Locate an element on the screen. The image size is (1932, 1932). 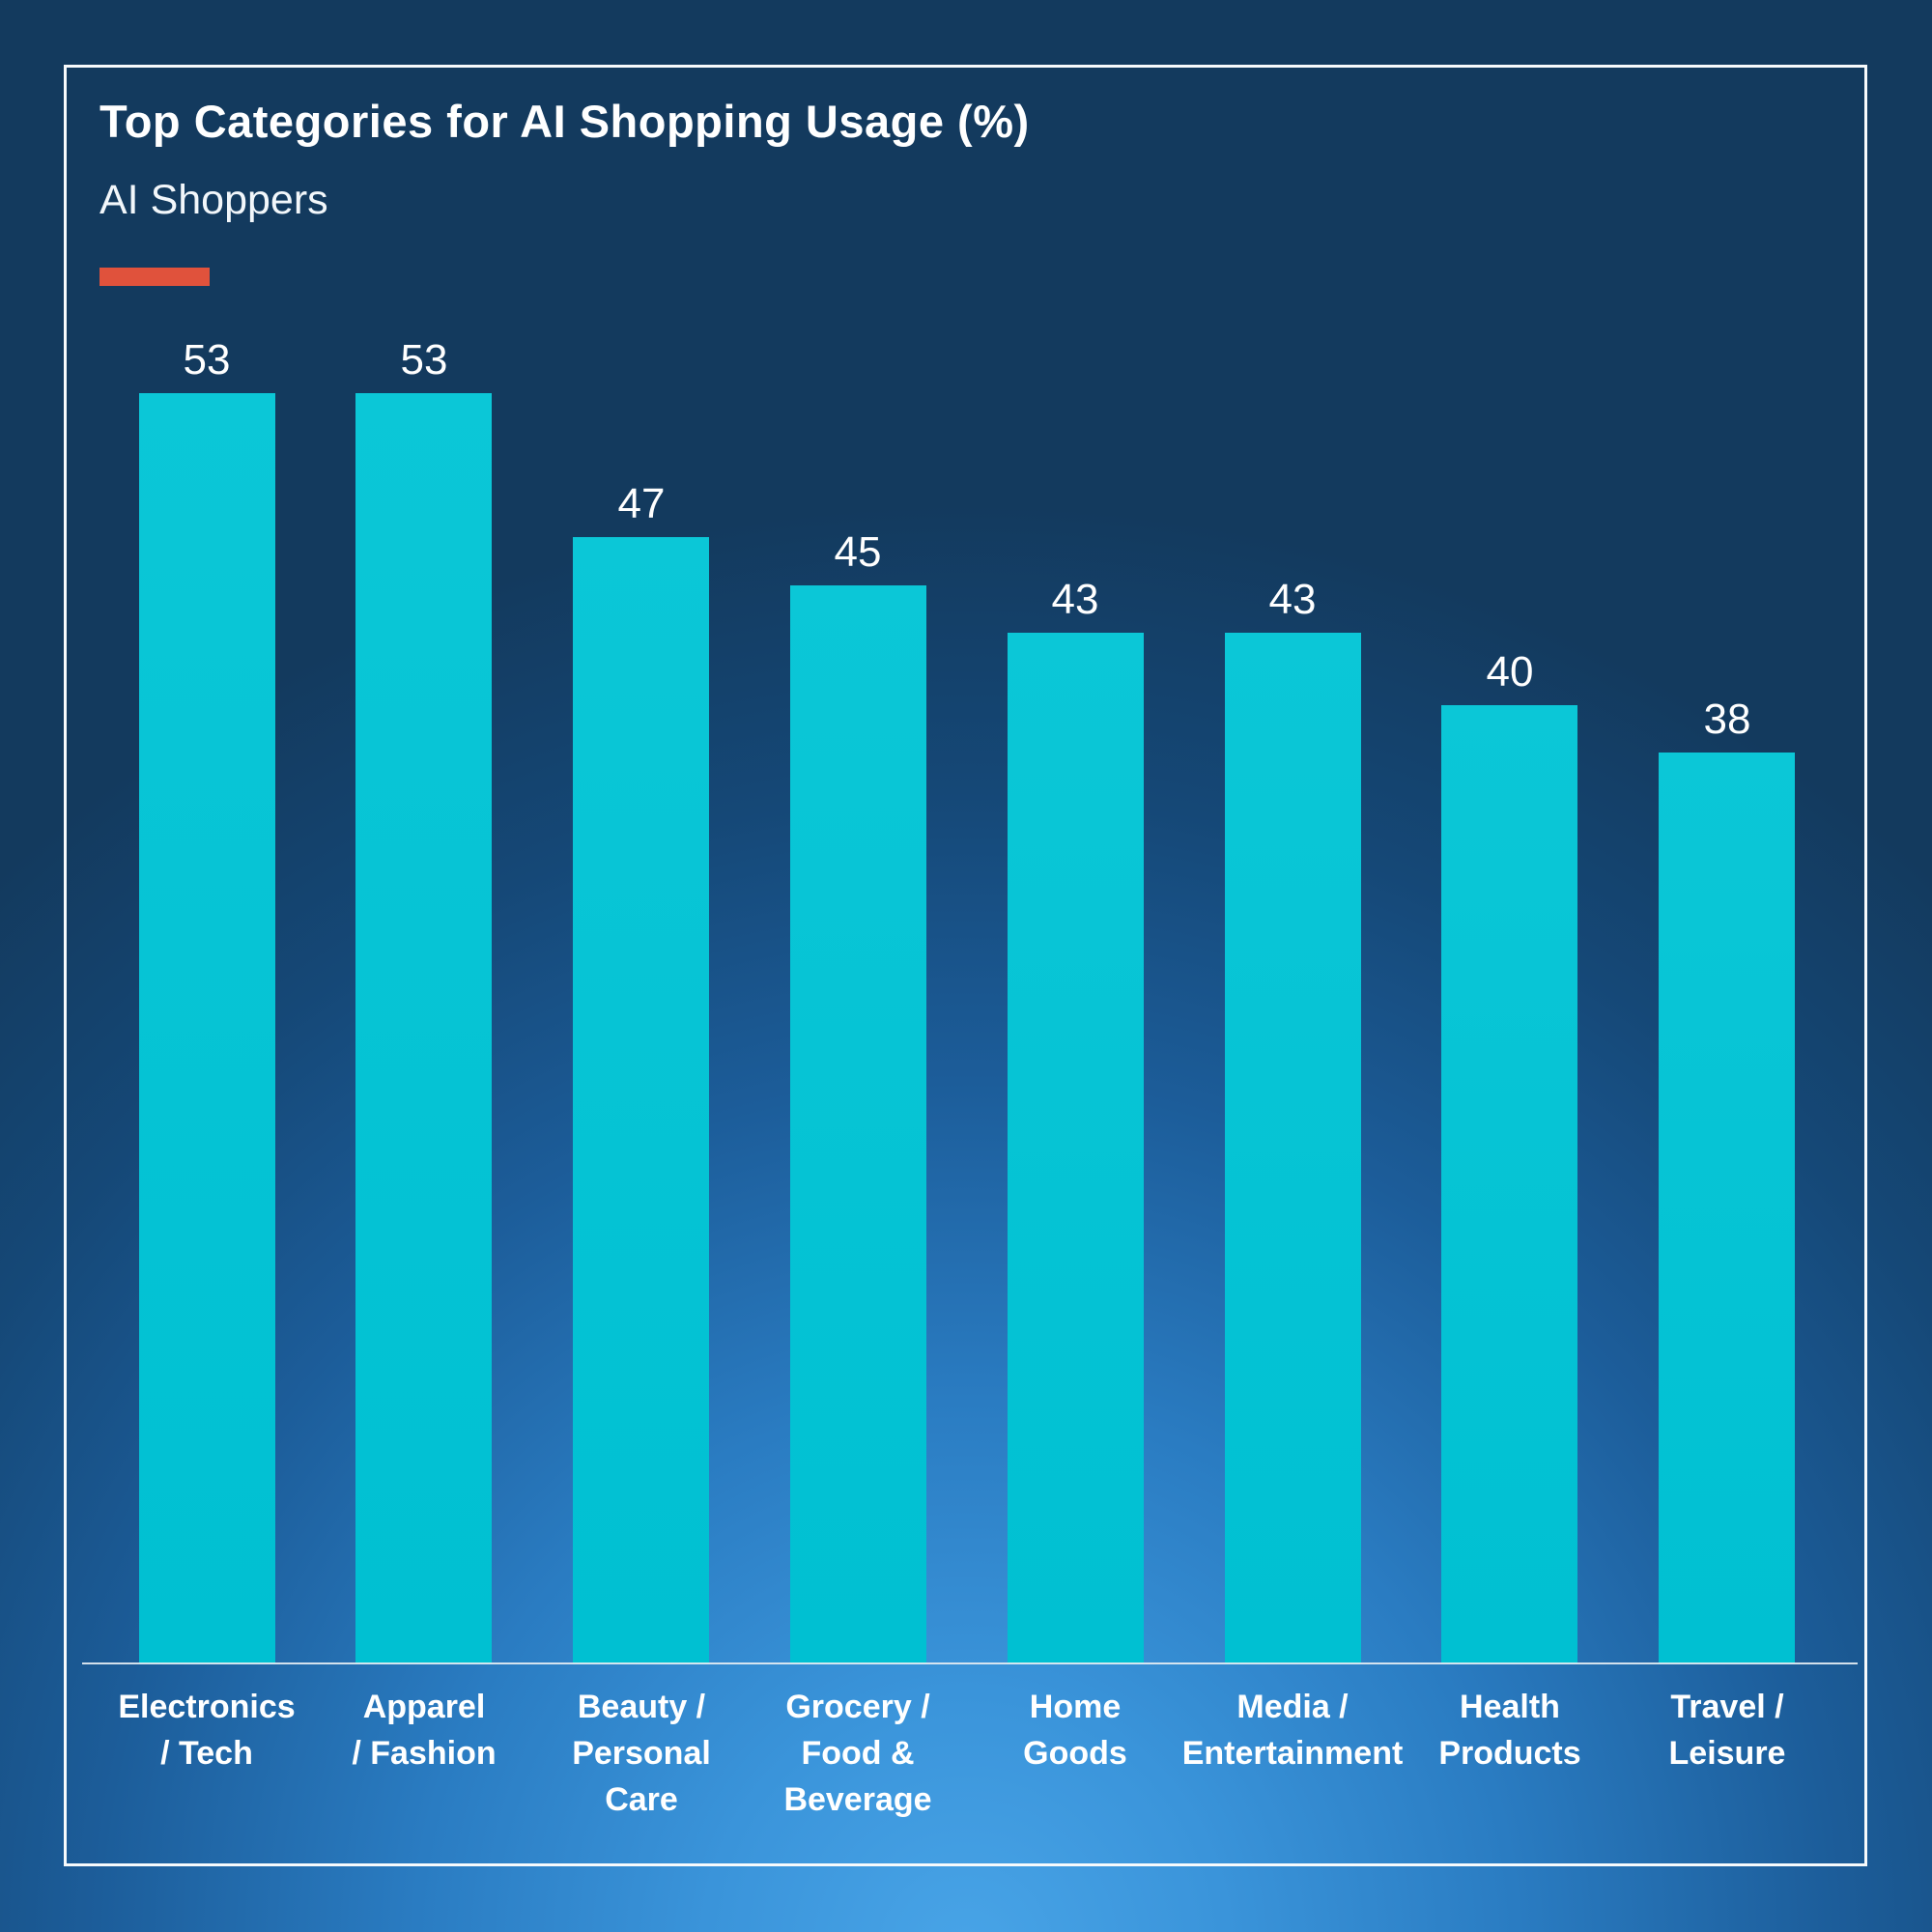
category-label-line: Beverage is located at coordinates (857, 1799).